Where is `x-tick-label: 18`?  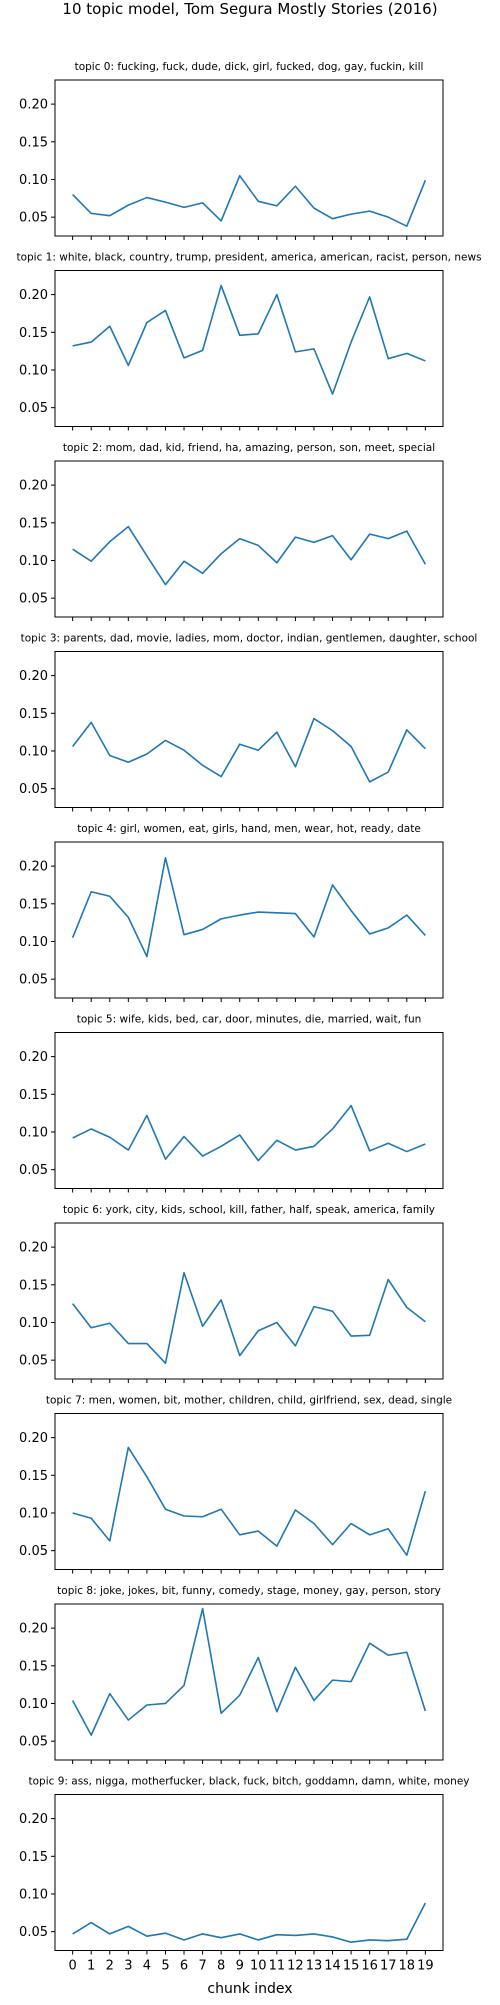
x-tick-label: 18 is located at coordinates (407, 1966).